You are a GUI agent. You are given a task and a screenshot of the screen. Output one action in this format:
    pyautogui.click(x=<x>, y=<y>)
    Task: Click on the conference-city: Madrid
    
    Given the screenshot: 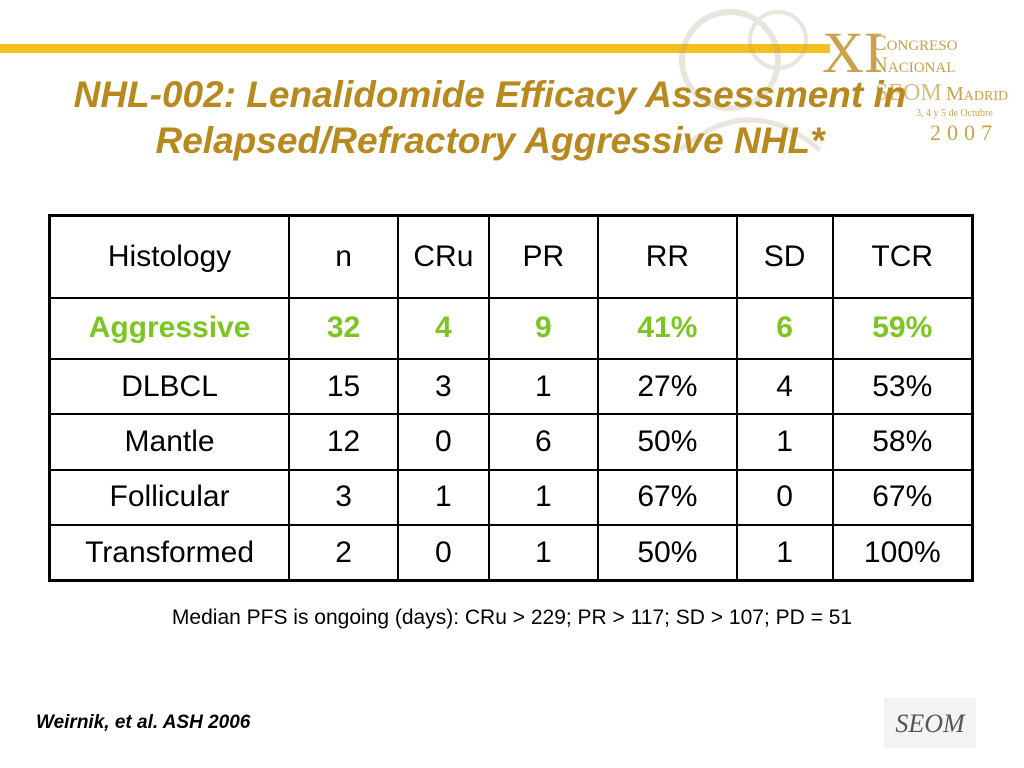 What is the action you would take?
    pyautogui.click(x=977, y=94)
    